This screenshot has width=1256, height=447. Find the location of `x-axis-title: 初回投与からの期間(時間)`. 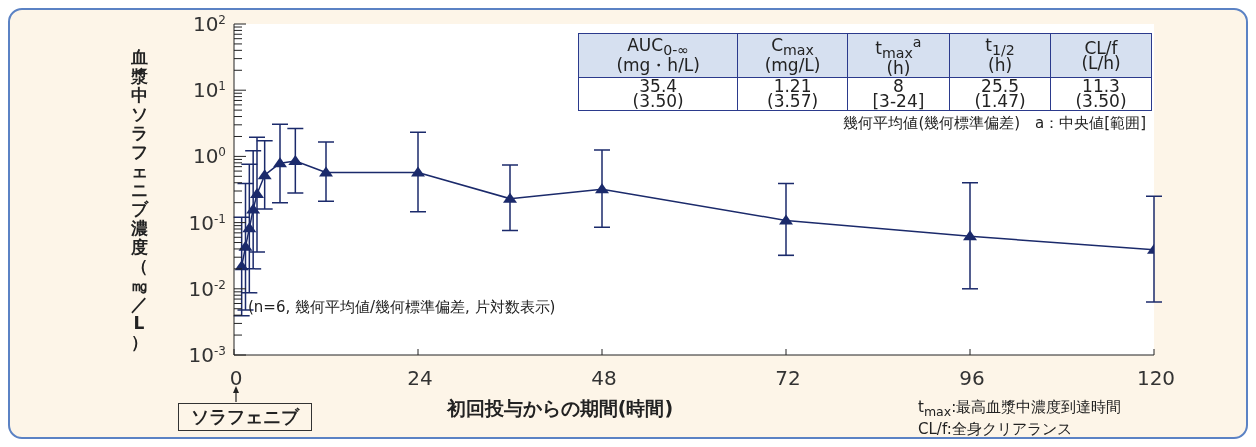

x-axis-title: 初回投与からの期間(時間) is located at coordinates (560, 408).